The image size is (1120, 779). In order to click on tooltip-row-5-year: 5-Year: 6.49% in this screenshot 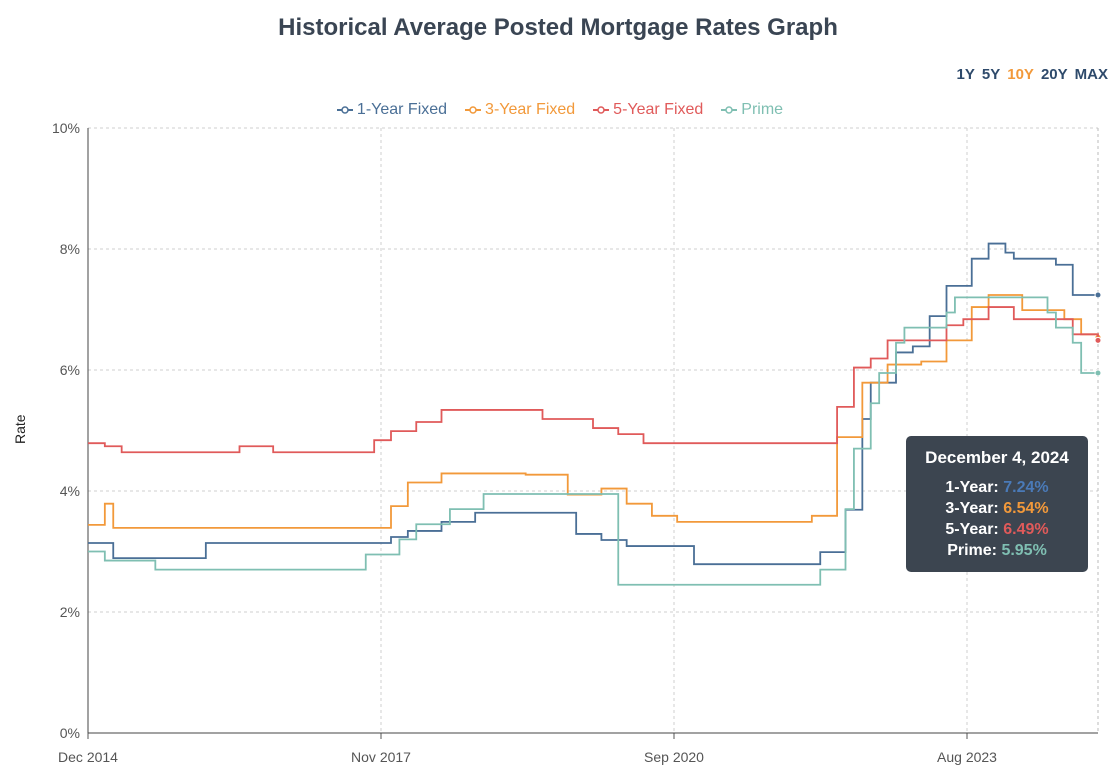, I will do `click(997, 529)`.